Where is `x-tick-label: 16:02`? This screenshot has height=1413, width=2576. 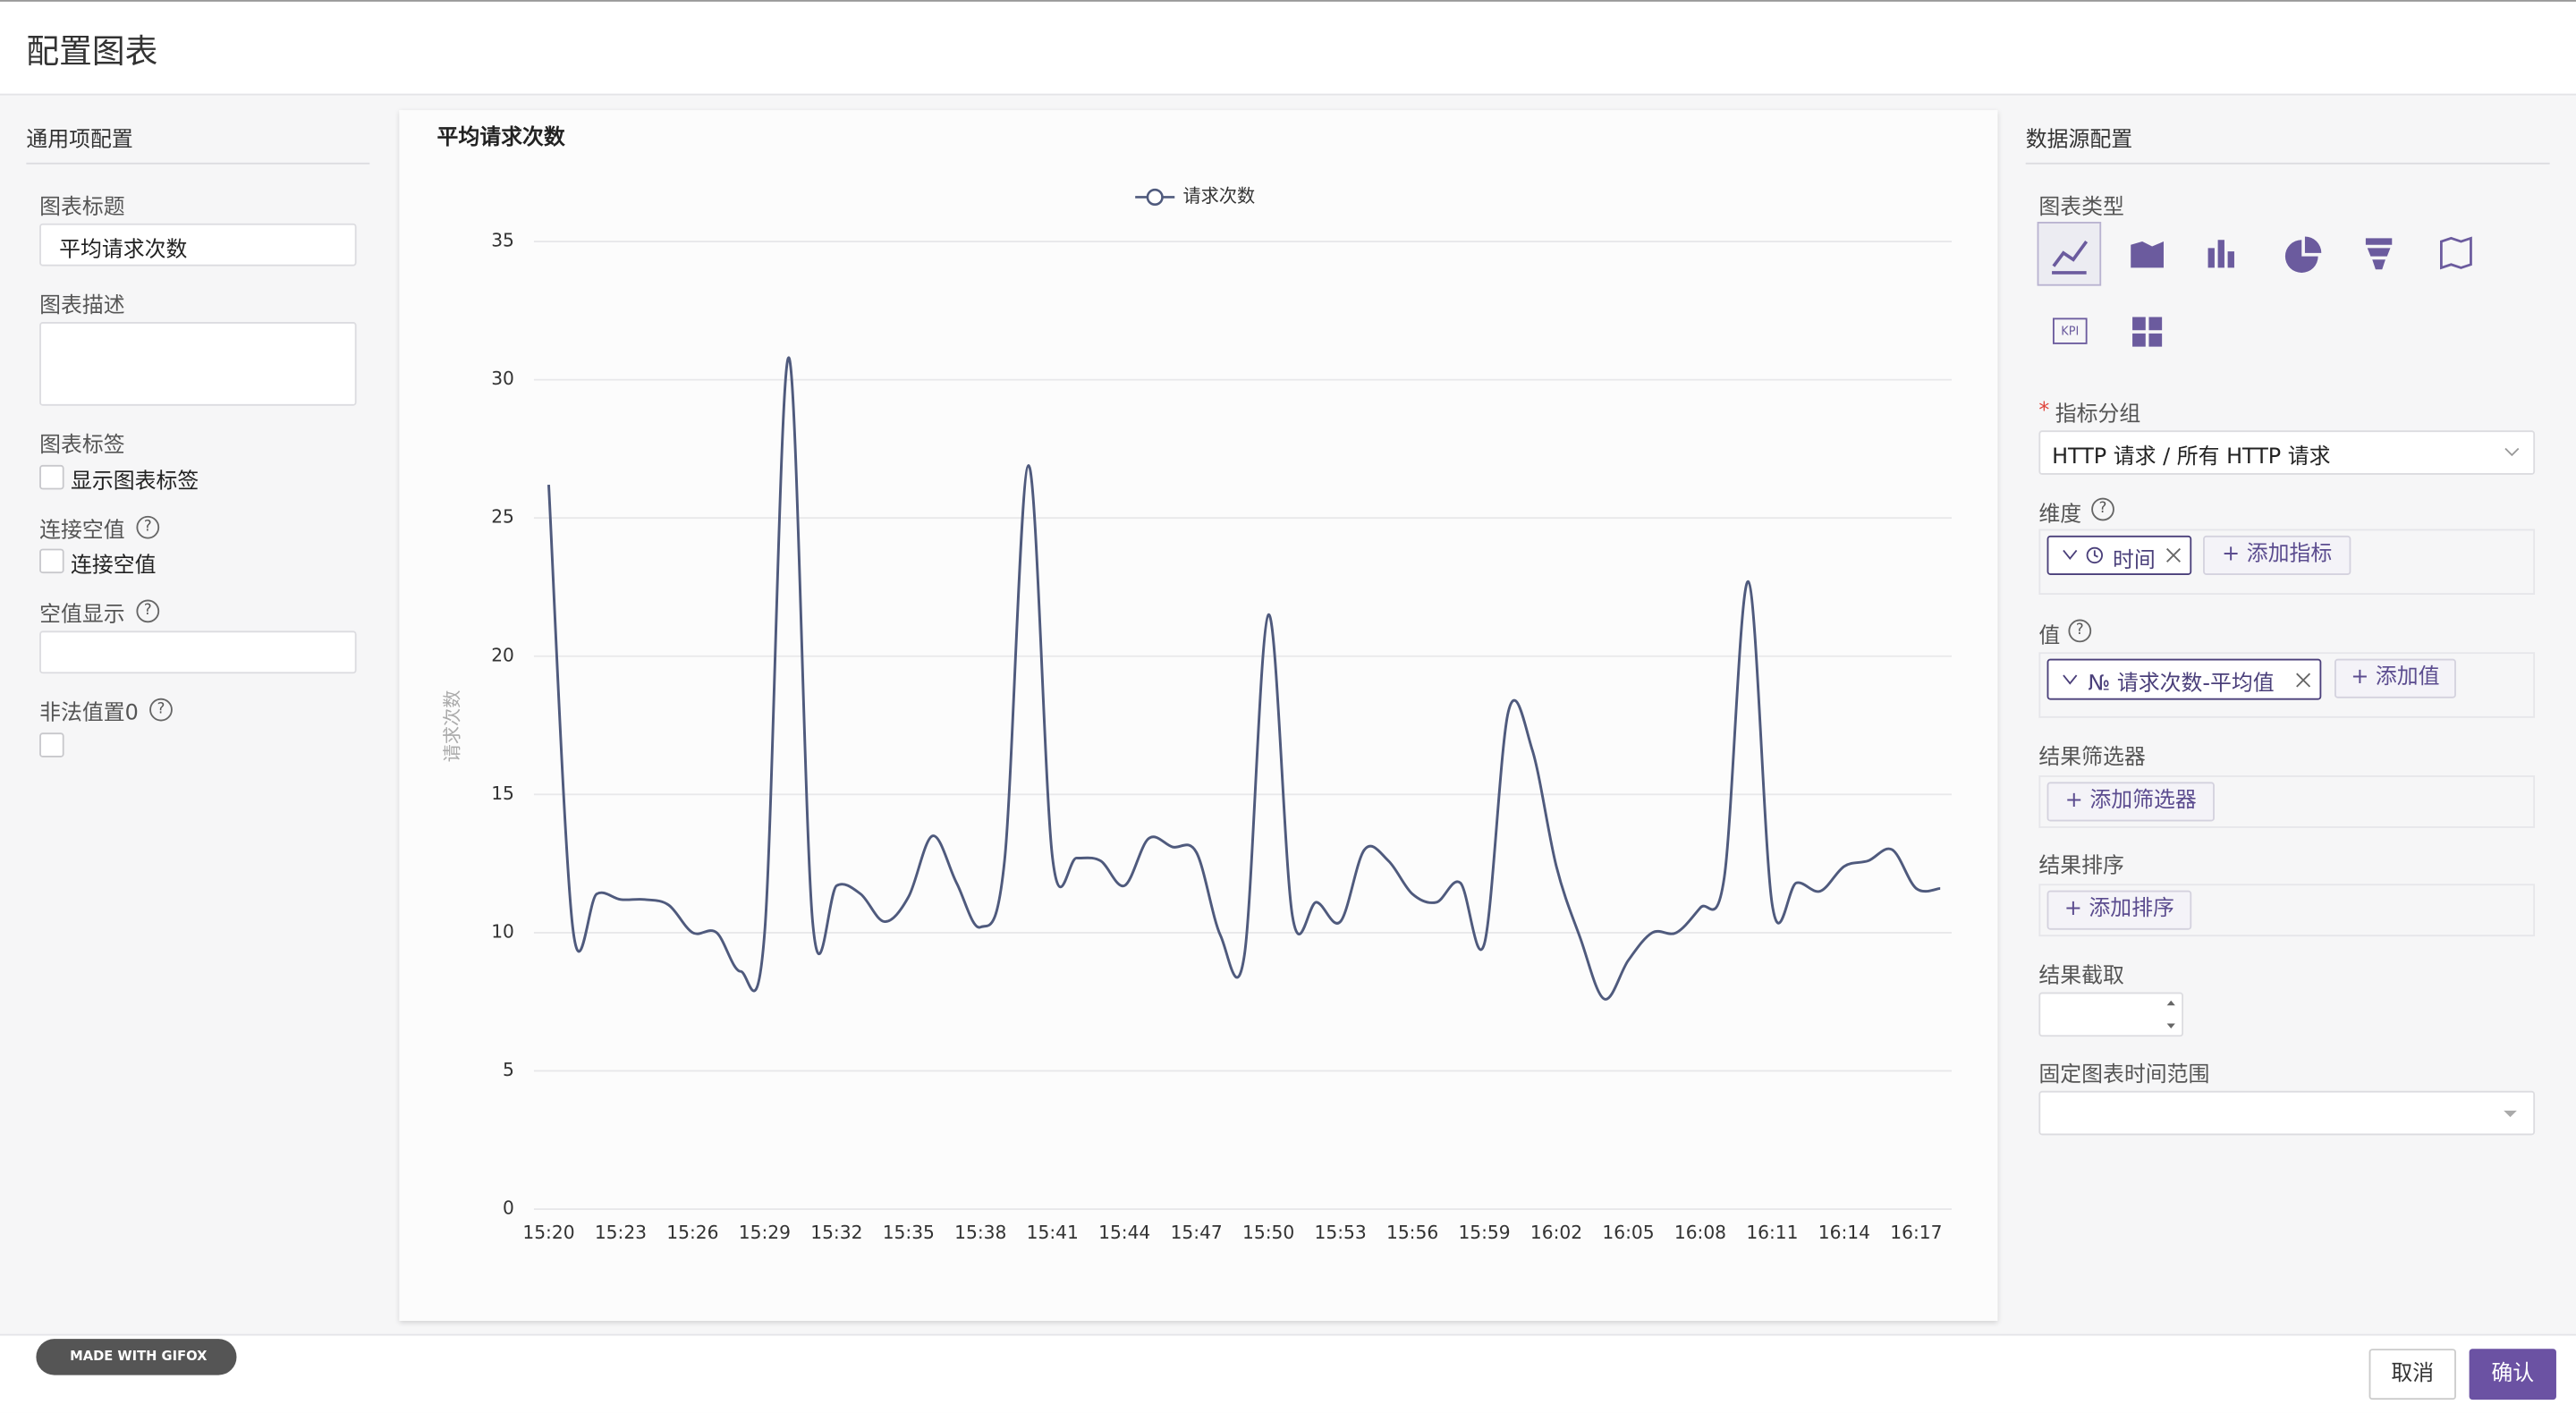 x-tick-label: 16:02 is located at coordinates (1556, 1232).